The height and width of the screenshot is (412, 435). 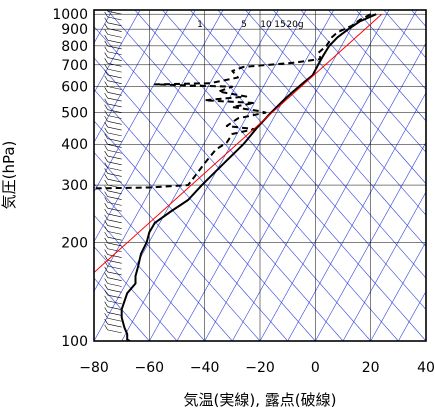 I want to click on wind-barbs, so click(x=113, y=172).